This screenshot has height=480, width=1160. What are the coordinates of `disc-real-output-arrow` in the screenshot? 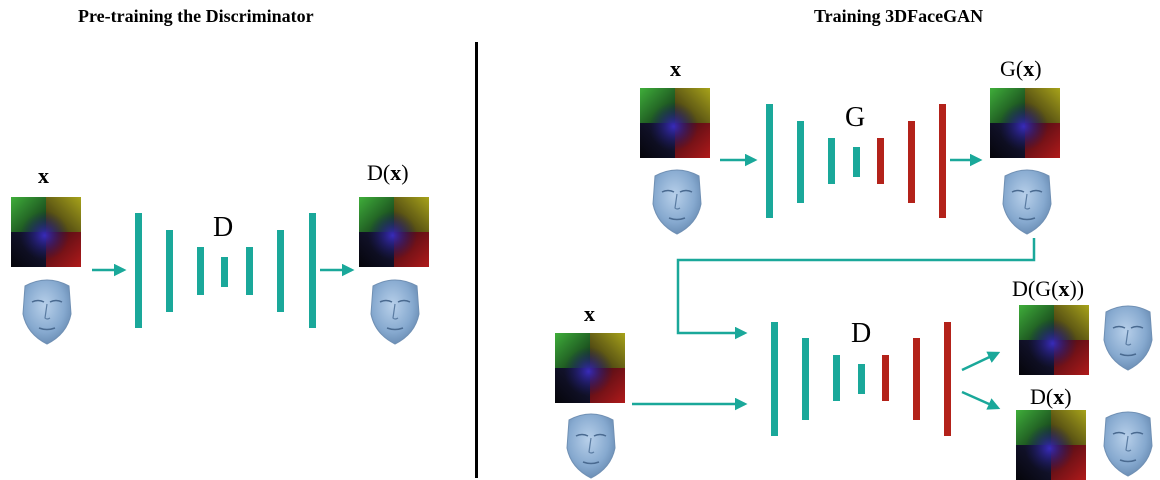 It's located at (981, 400).